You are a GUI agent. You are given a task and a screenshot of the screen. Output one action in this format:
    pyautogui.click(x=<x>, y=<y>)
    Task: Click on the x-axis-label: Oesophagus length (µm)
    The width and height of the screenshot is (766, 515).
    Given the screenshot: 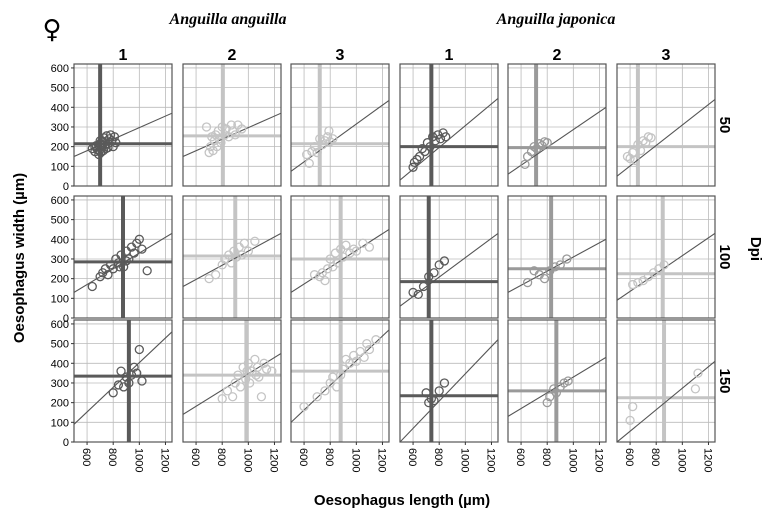 What is the action you would take?
    pyautogui.click(x=402, y=500)
    